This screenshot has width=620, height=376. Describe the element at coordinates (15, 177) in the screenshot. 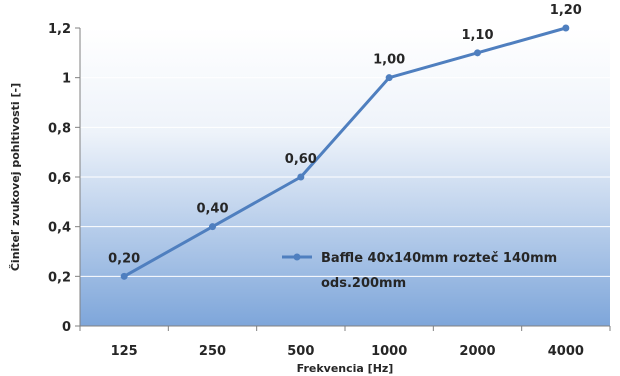

I see `y-axis-title: Činiteľ zvukovej pohltivosti [-]` at that location.